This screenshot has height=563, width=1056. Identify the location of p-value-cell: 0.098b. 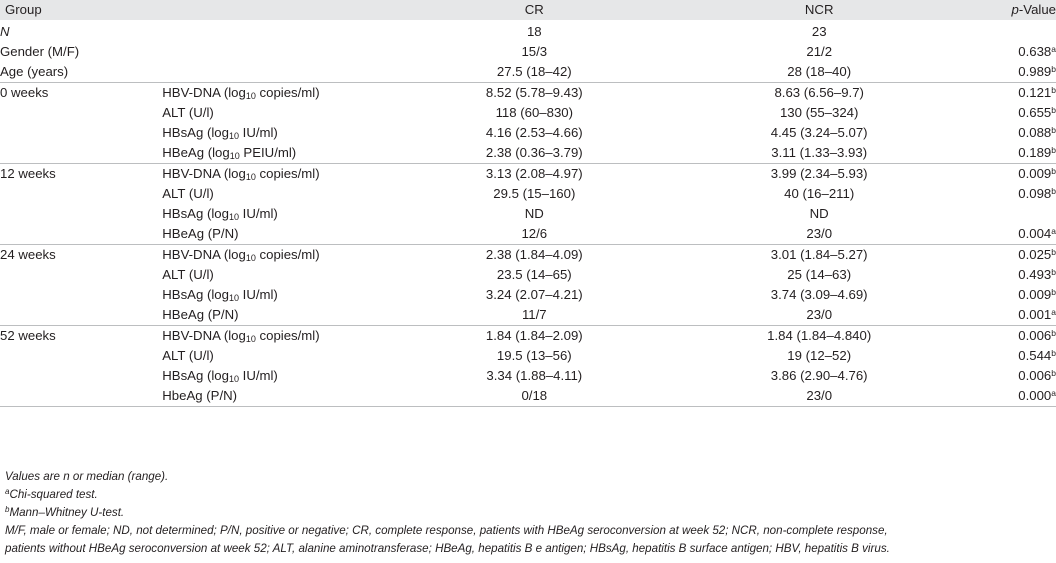
(1009, 194).